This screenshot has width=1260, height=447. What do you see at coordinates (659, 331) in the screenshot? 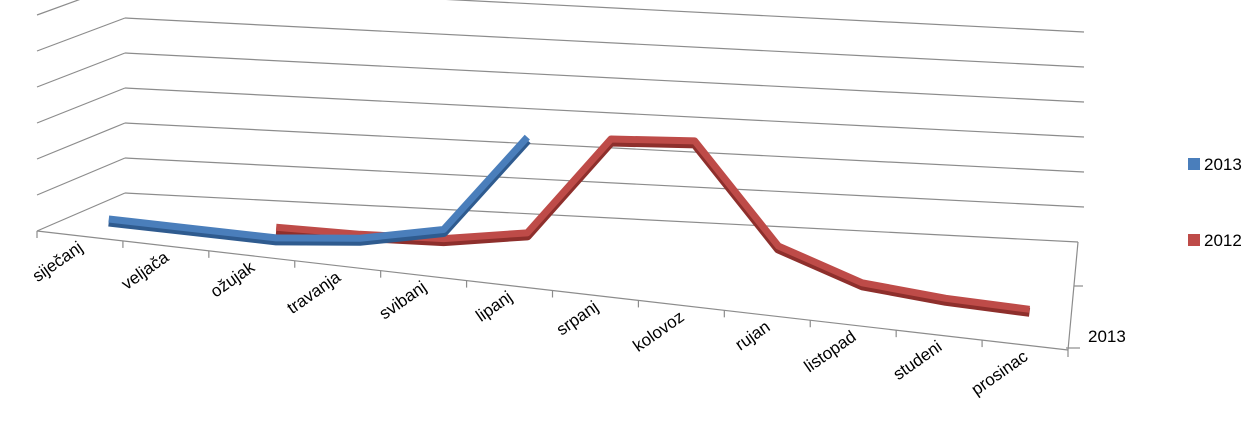
I see `x-tick-label: kolovoz` at bounding box center [659, 331].